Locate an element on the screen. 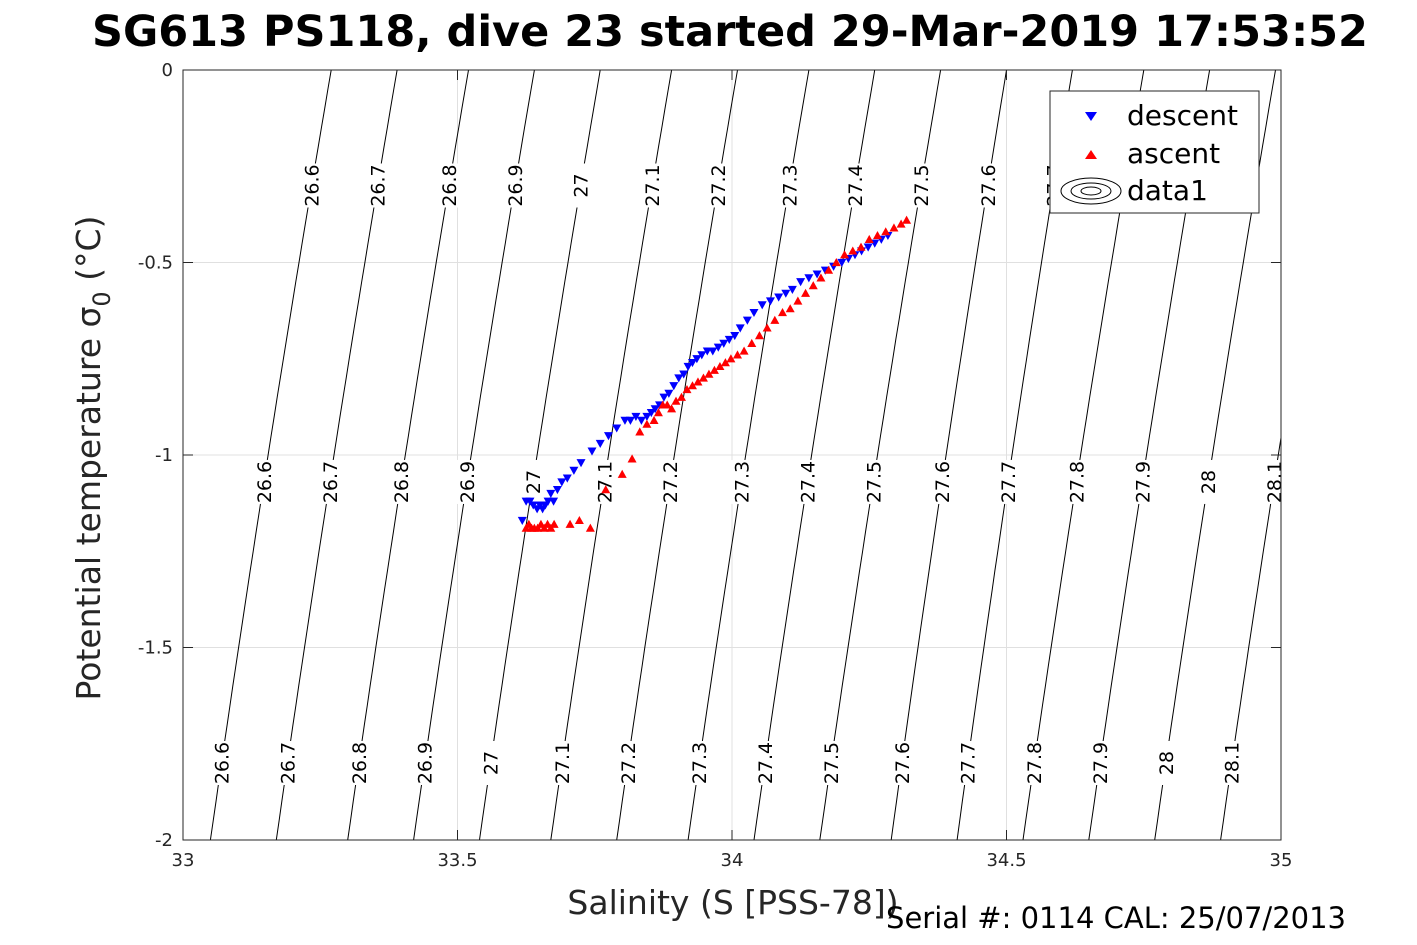 This screenshot has width=1417, height=945. serial-cal-info: Serial #: 0114 CAL: 25/07/2013 is located at coordinates (1116, 918).